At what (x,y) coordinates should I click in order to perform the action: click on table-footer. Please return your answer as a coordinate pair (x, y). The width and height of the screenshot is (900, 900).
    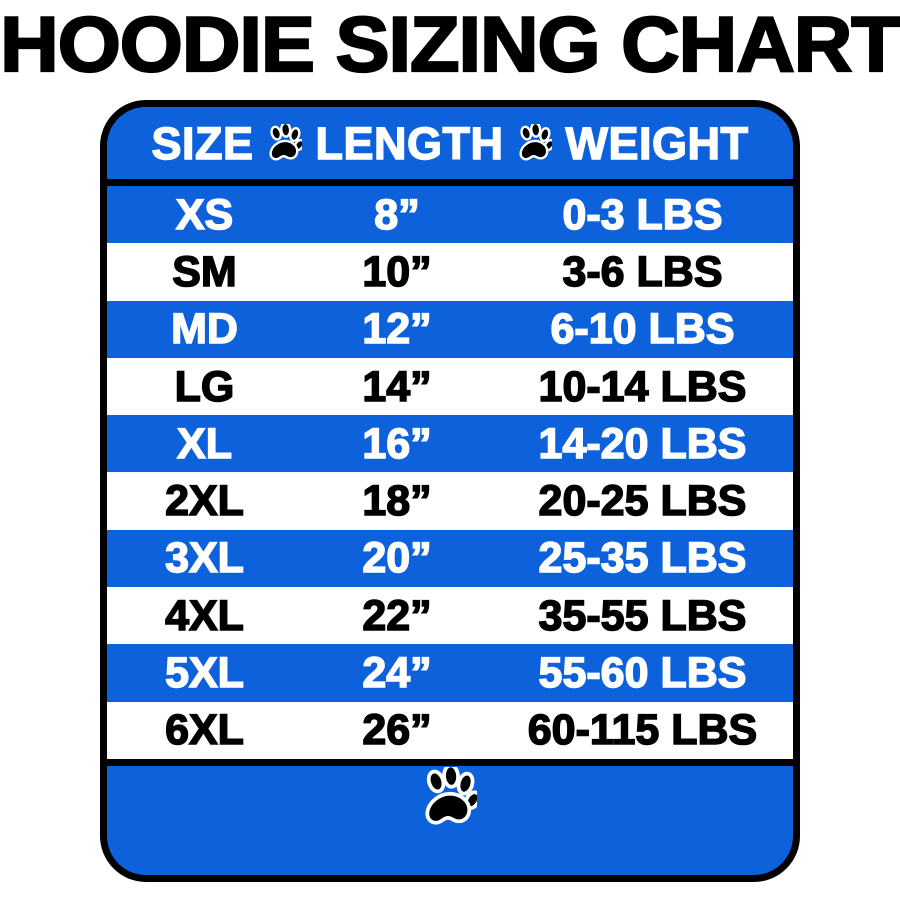
    Looking at the image, I should click on (450, 793).